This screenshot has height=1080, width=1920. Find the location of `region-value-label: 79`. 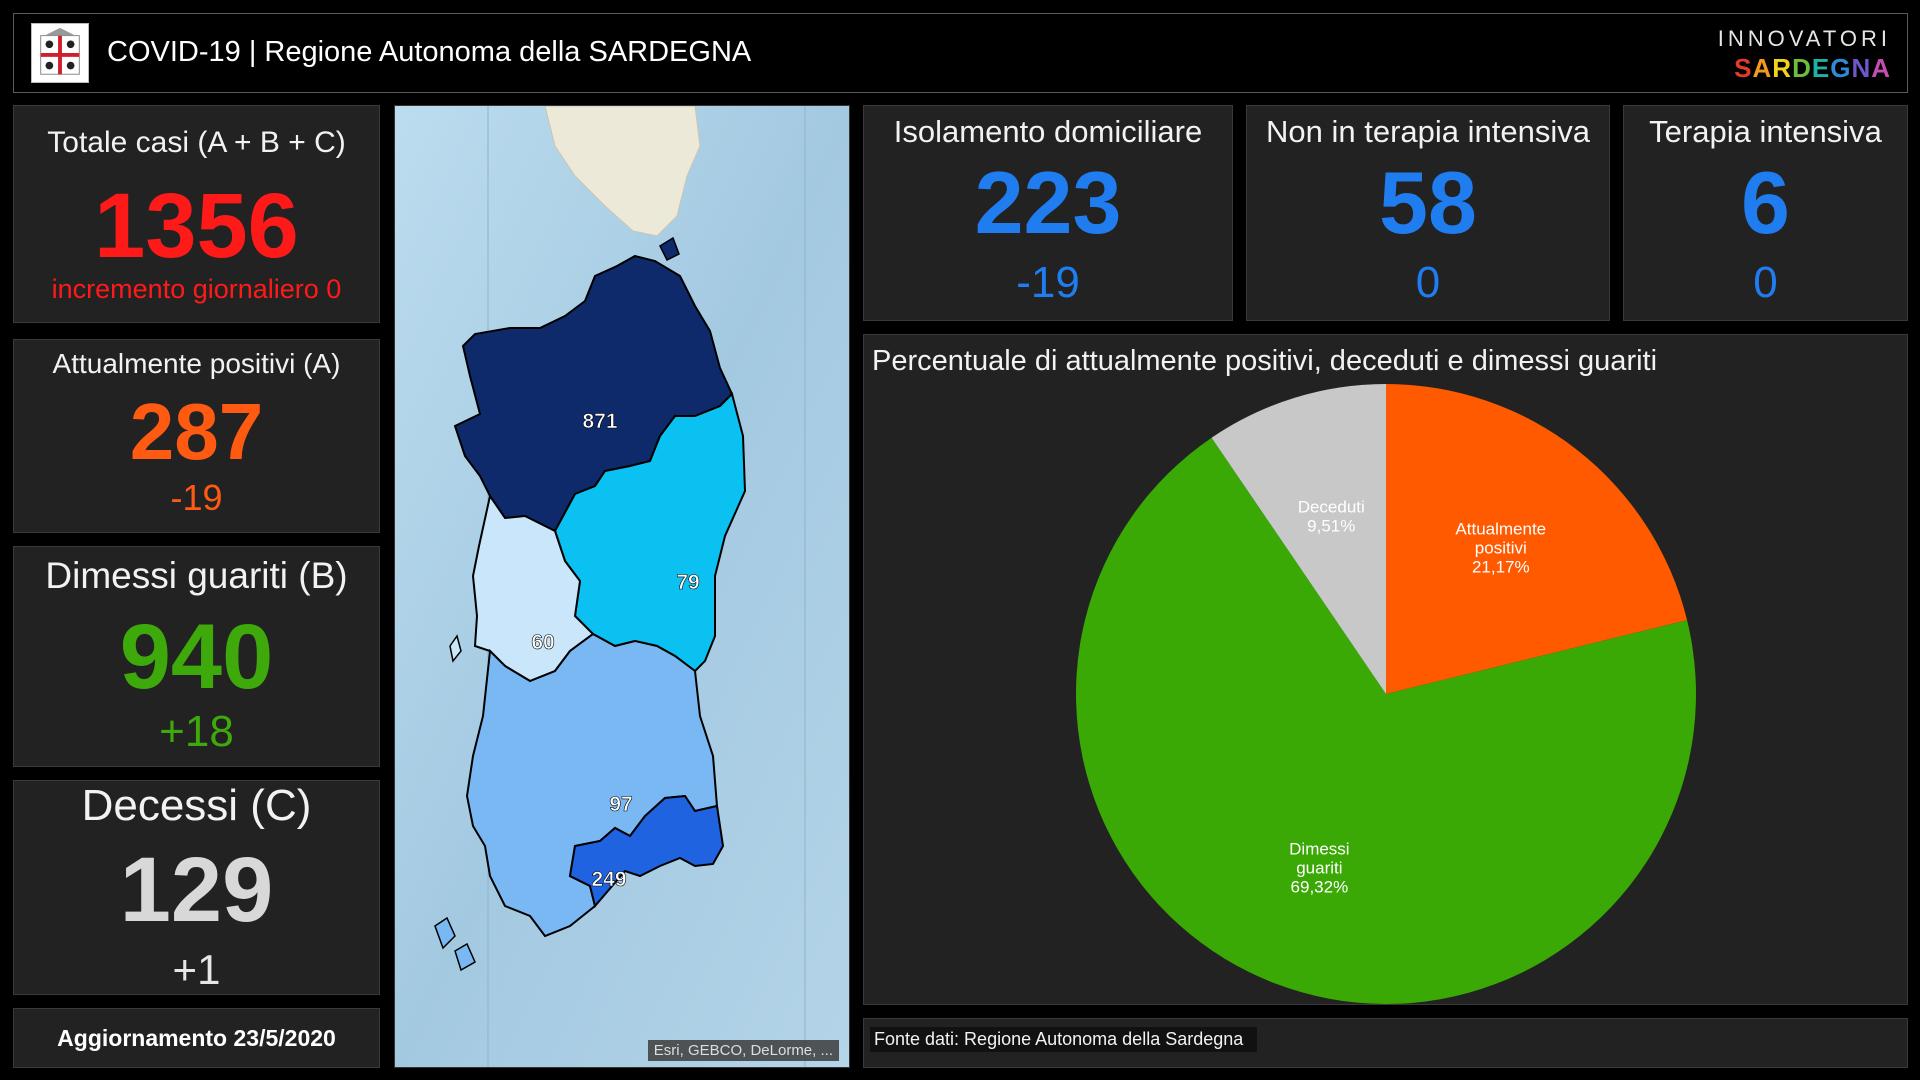

region-value-label: 79 is located at coordinates (687, 582).